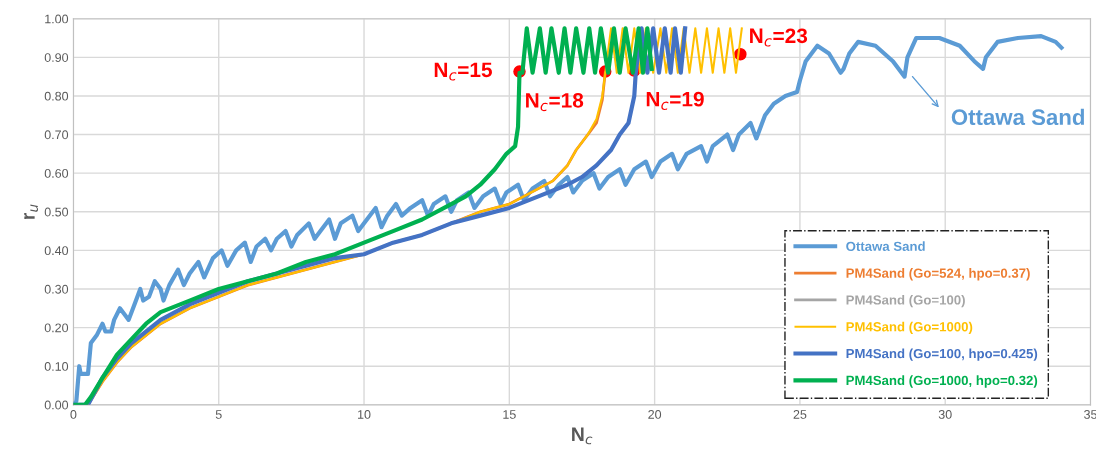  Describe the element at coordinates (56, 289) in the screenshot. I see `y-tick-label: 0.30` at that location.